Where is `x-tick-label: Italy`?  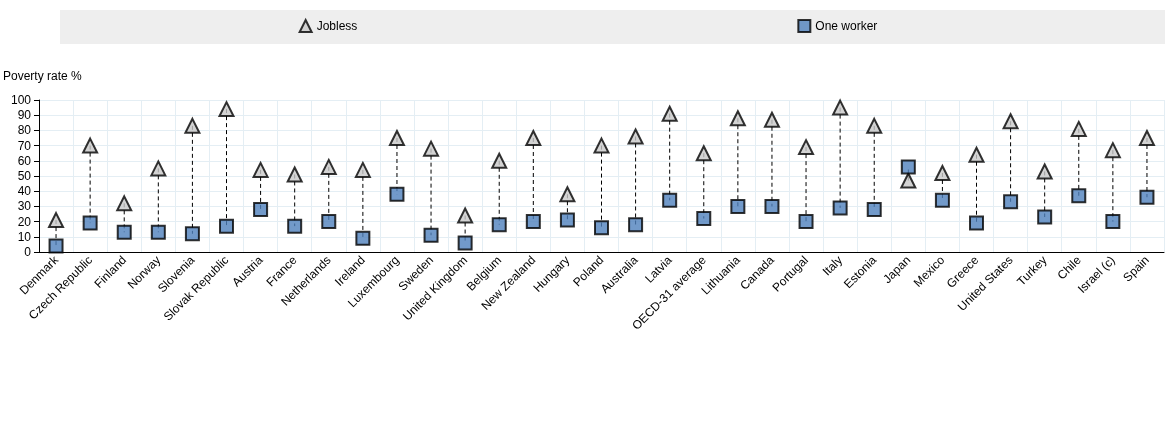
x-tick-label: Italy is located at coordinates (832, 266).